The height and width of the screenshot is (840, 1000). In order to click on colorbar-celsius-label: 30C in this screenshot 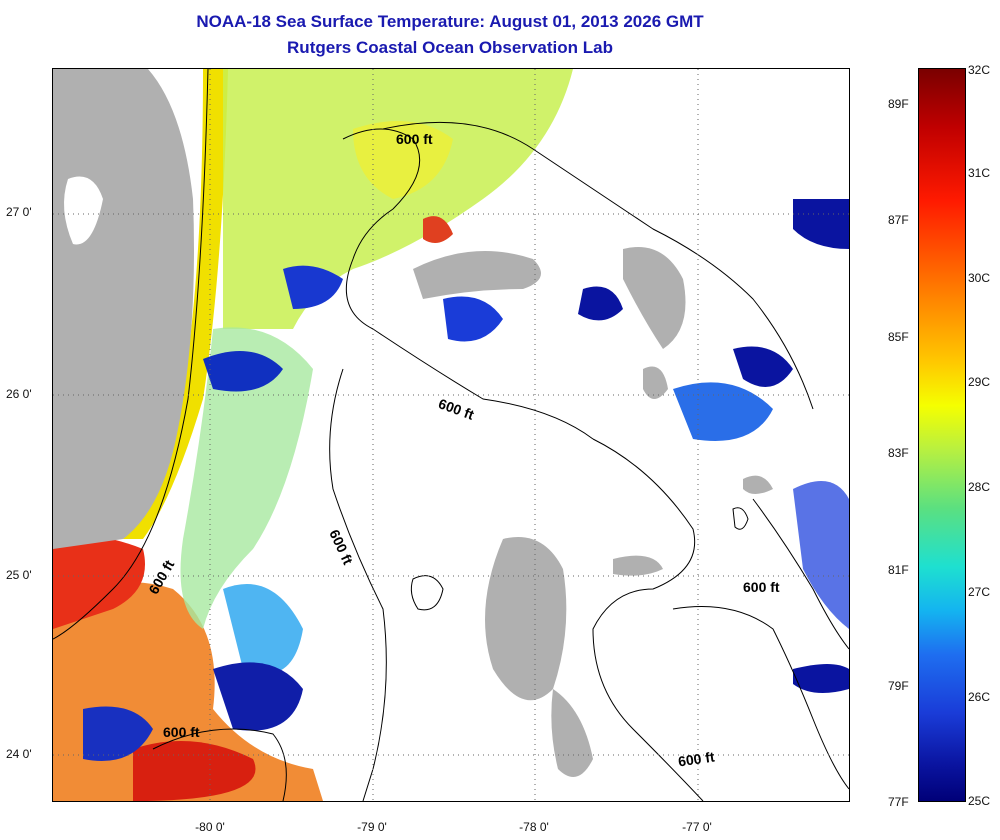, I will do `click(979, 278)`.